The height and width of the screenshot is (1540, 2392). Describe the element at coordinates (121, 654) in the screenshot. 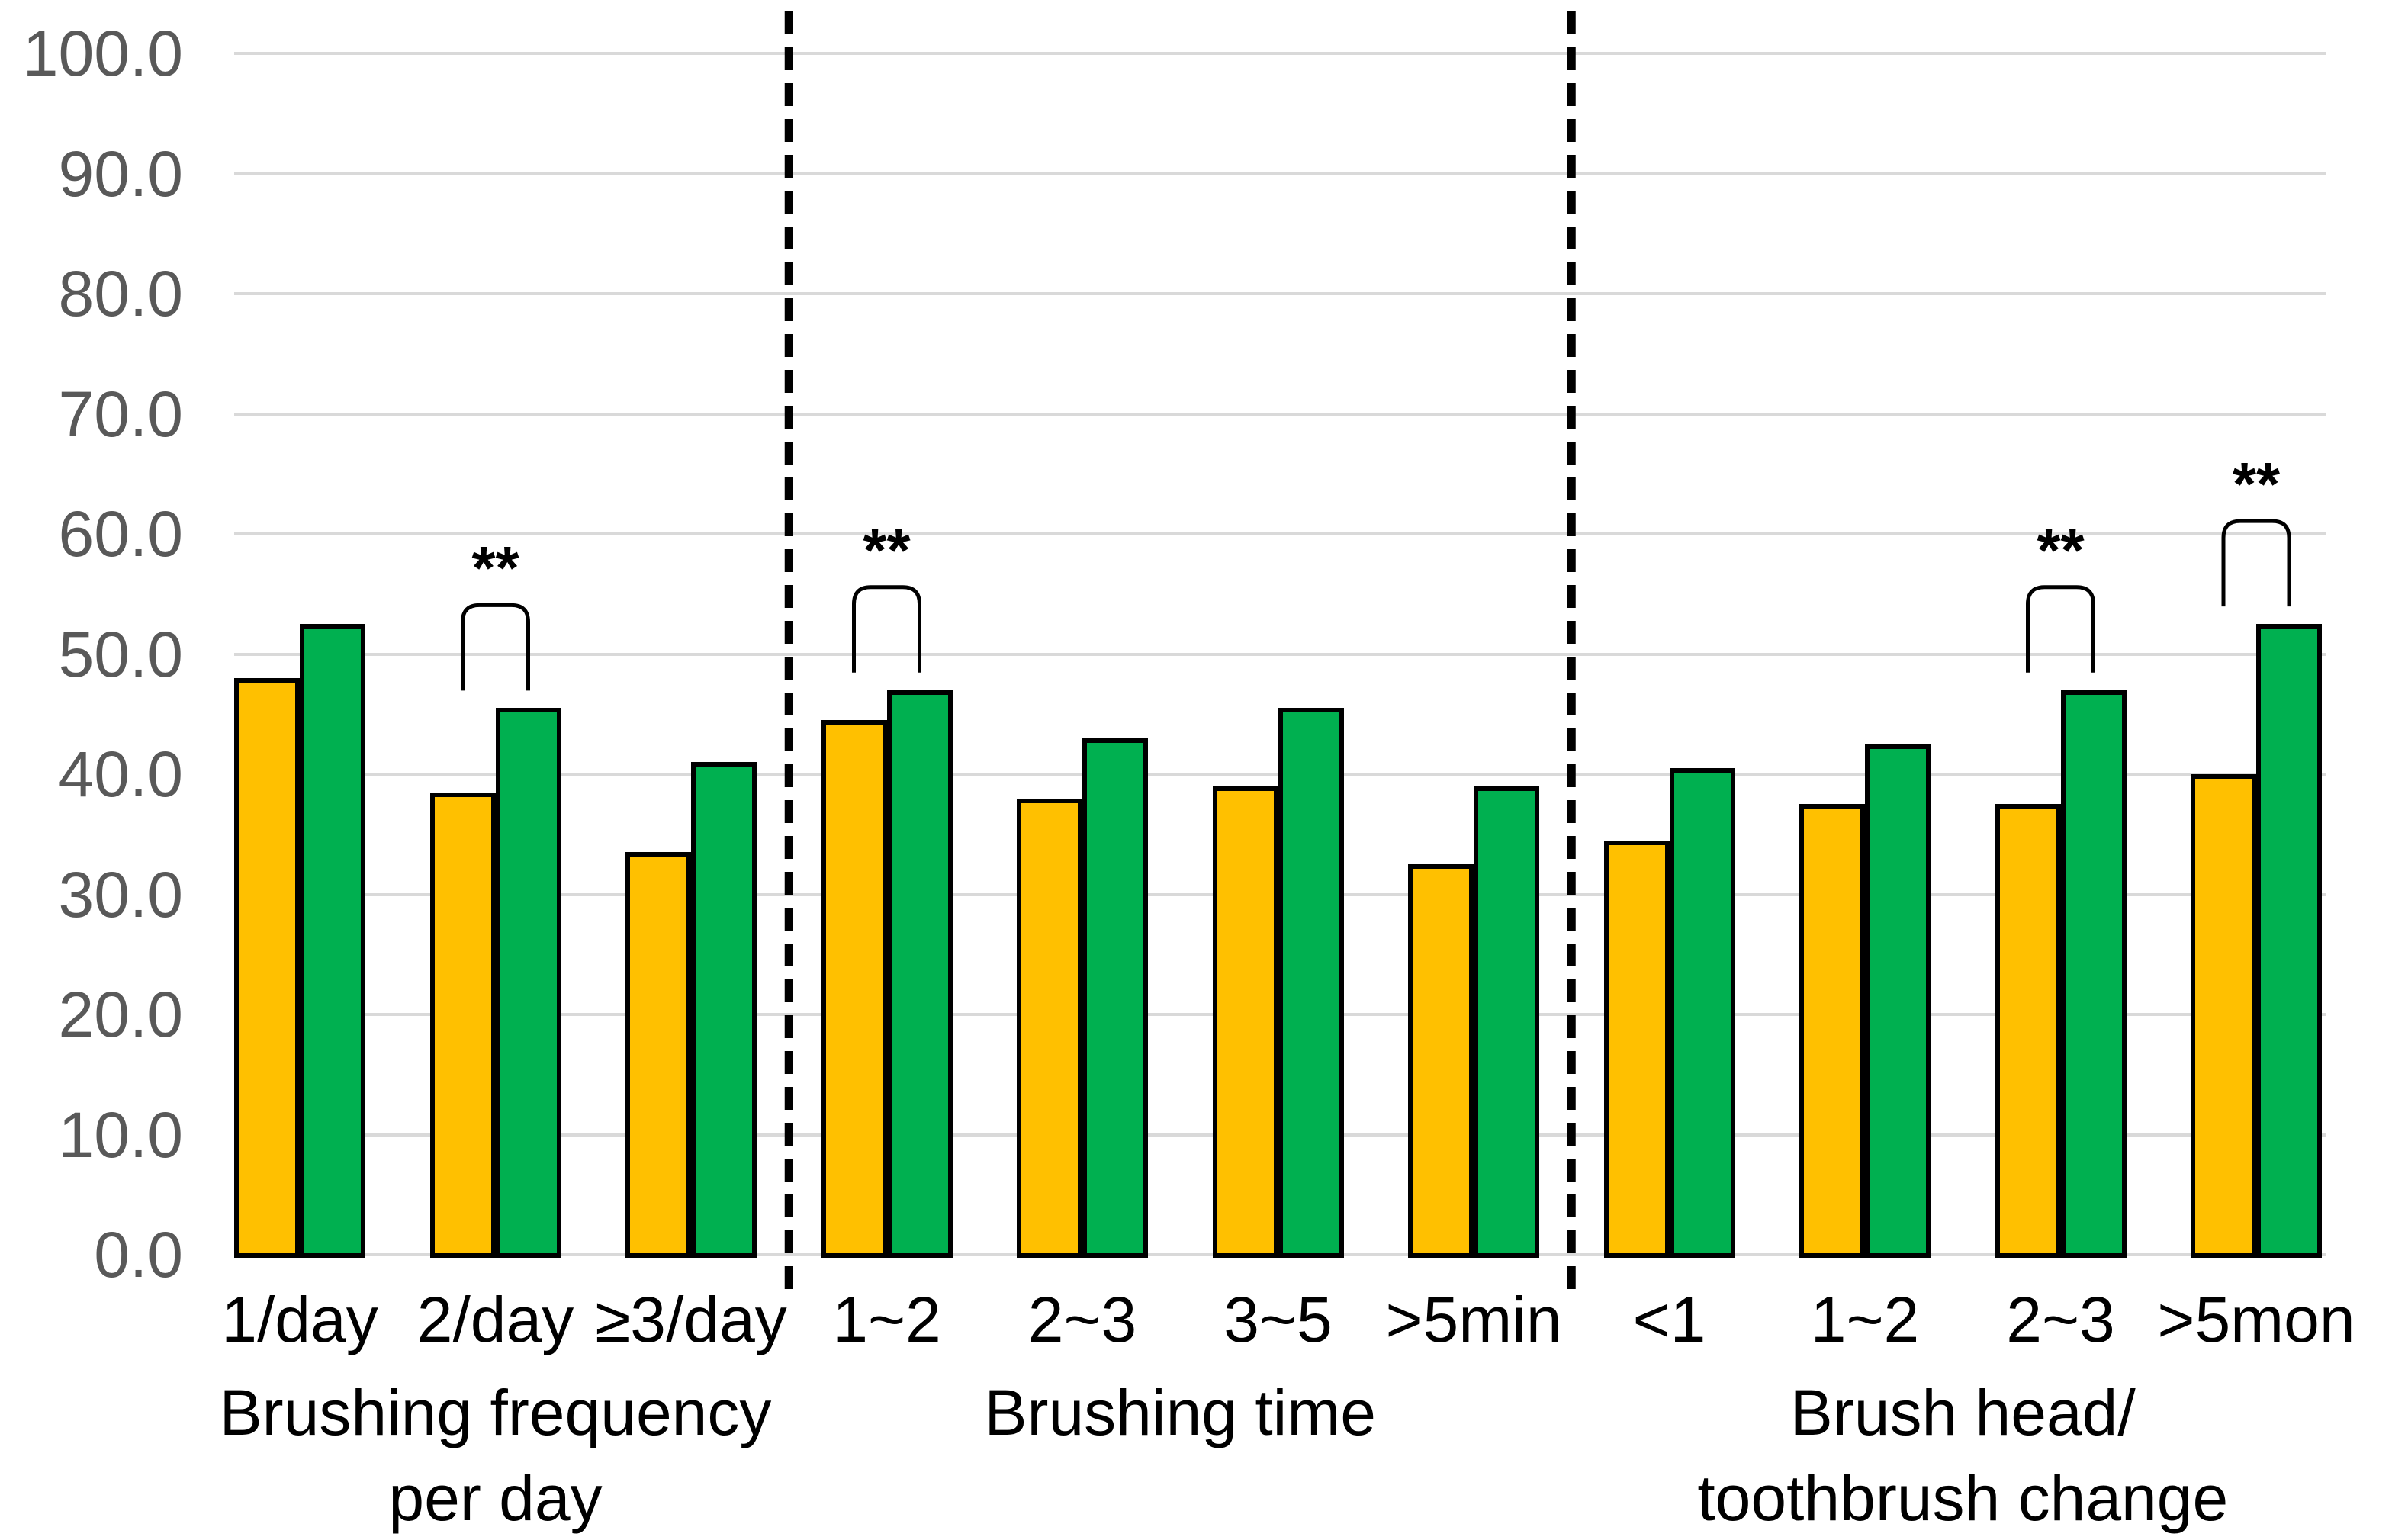

I see `y-tick-label: 50.0` at that location.